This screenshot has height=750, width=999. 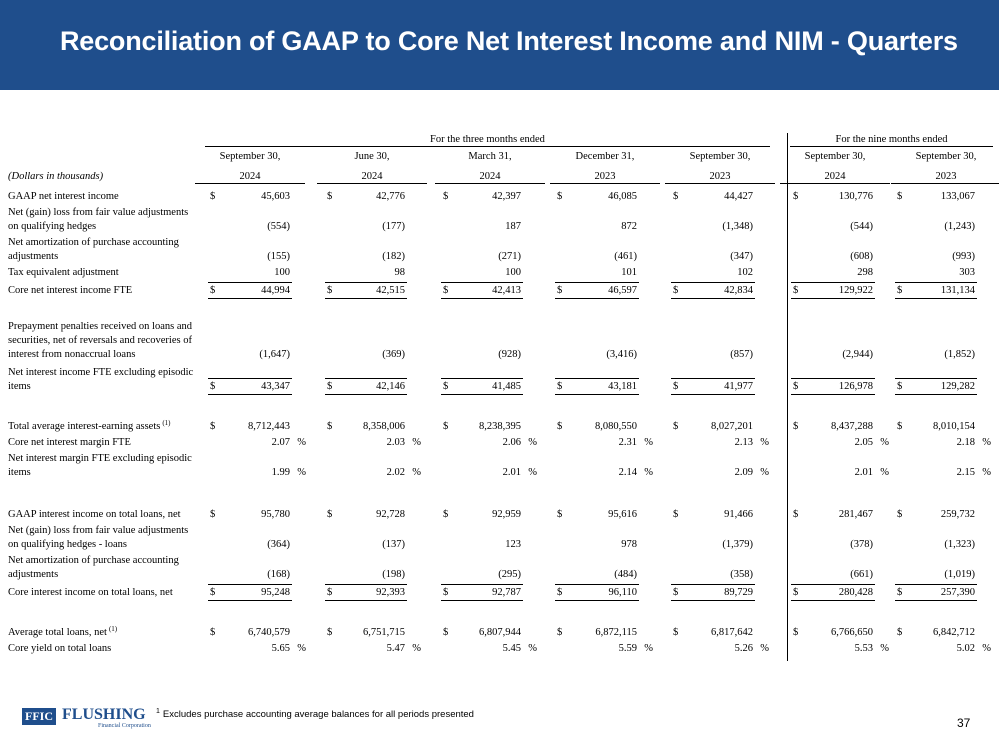 What do you see at coordinates (390, 196) in the screenshot?
I see `cell-value: 42,776` at bounding box center [390, 196].